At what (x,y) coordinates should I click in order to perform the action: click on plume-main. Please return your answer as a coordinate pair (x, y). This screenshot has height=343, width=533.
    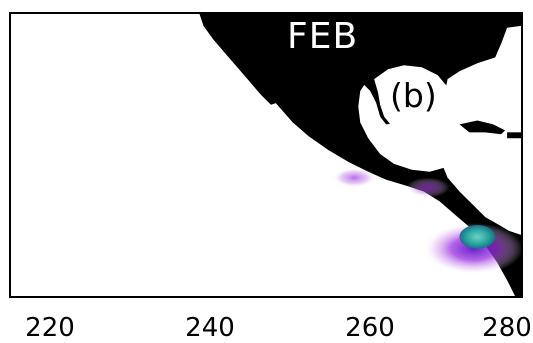
    Looking at the image, I should click on (472, 249).